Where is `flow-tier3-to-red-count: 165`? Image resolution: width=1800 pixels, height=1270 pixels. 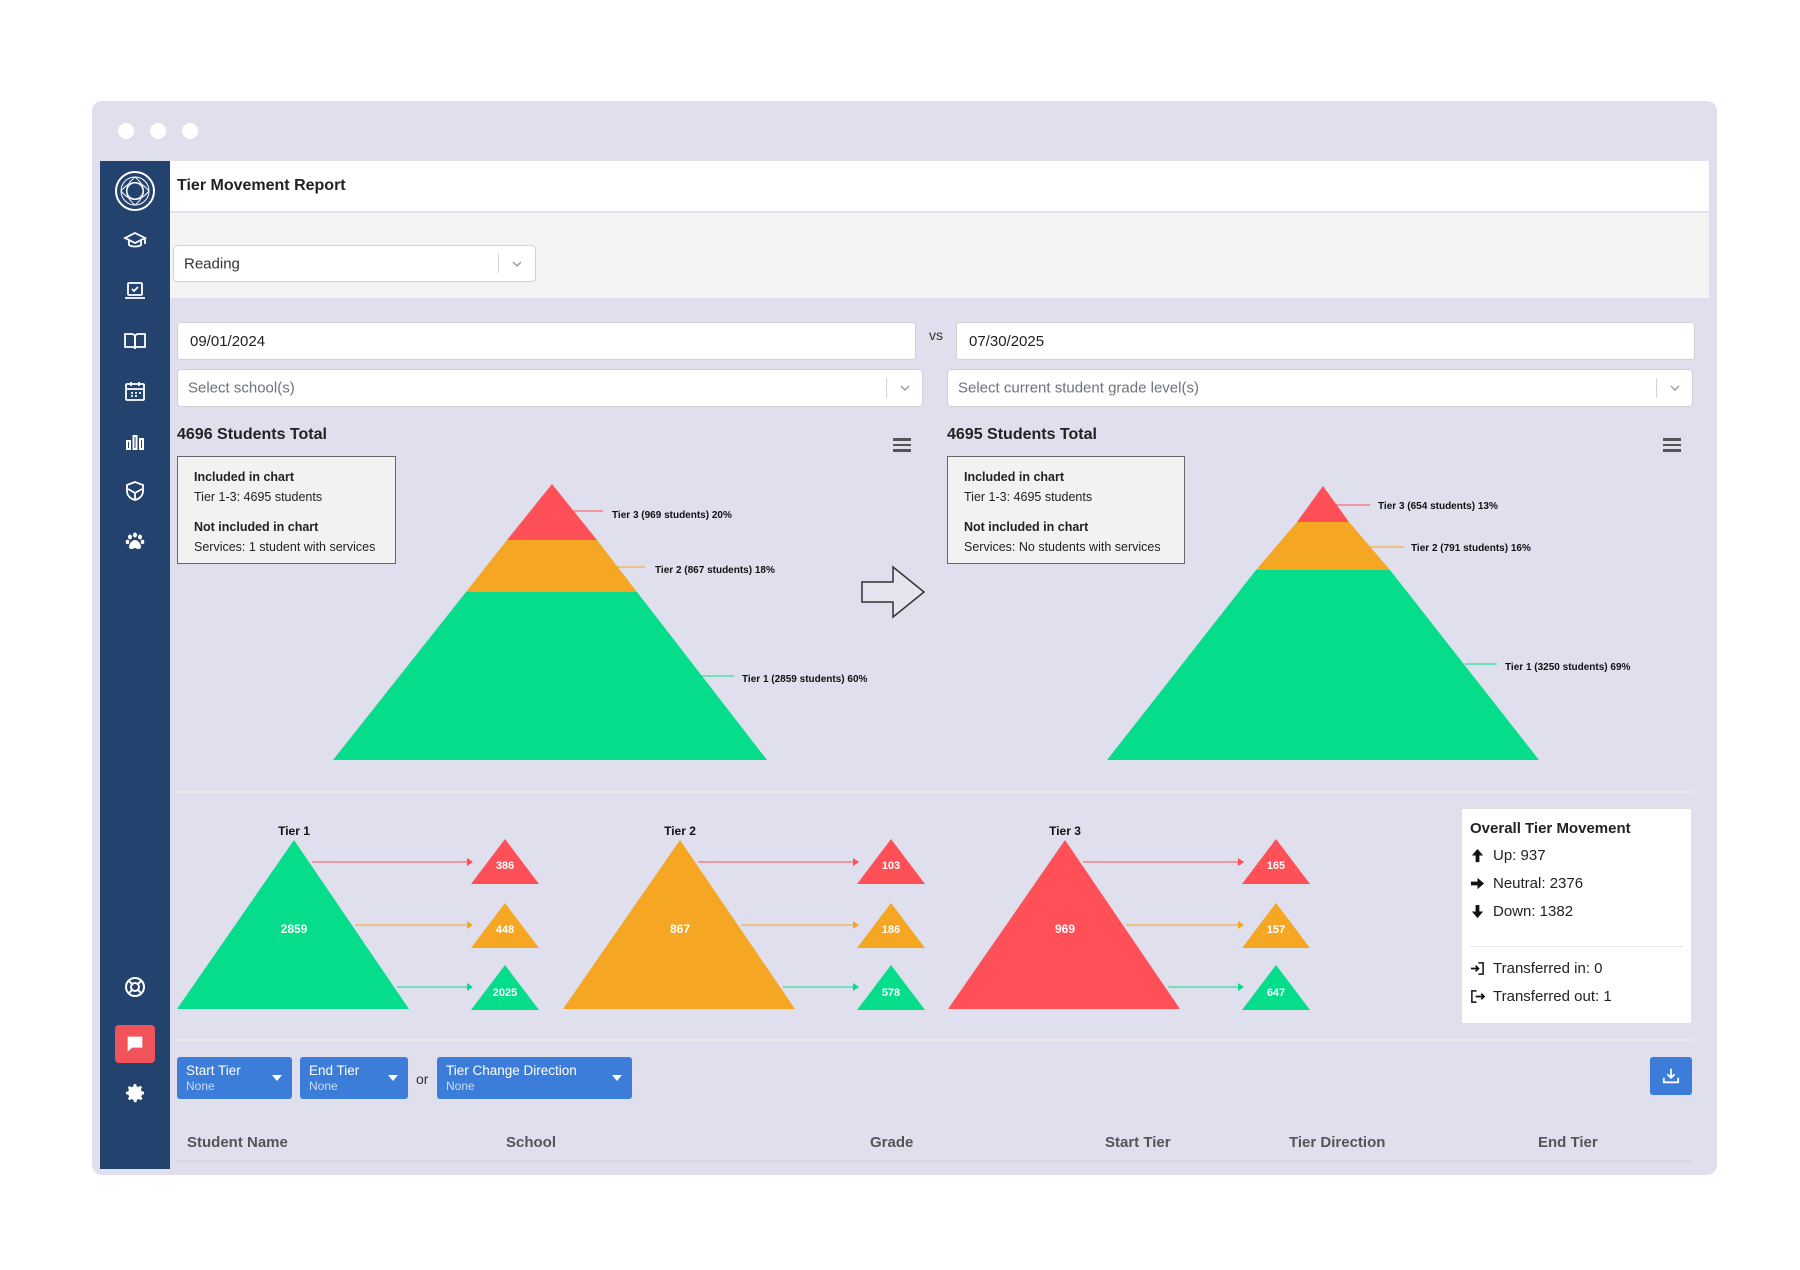 flow-tier3-to-red-count: 165 is located at coordinates (1276, 866).